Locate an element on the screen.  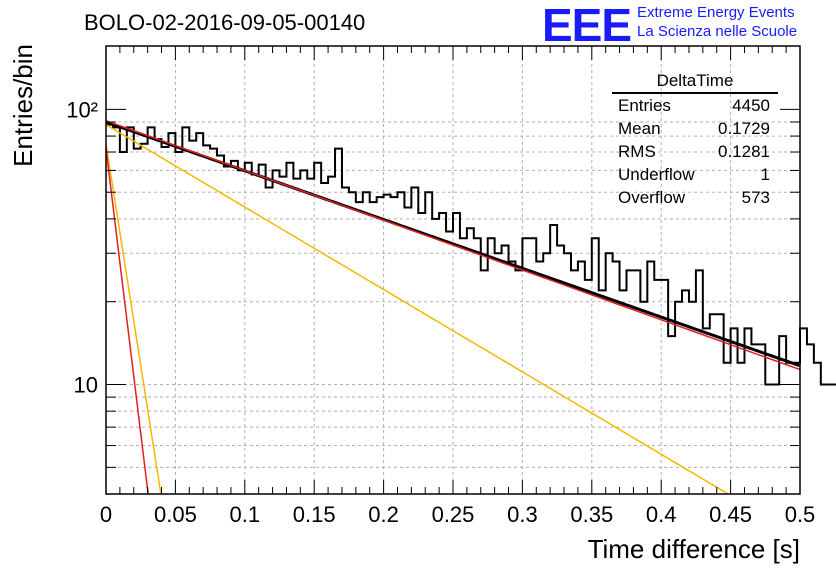
logo-line-2: La Scienza nelle Scuole is located at coordinates (717, 31).